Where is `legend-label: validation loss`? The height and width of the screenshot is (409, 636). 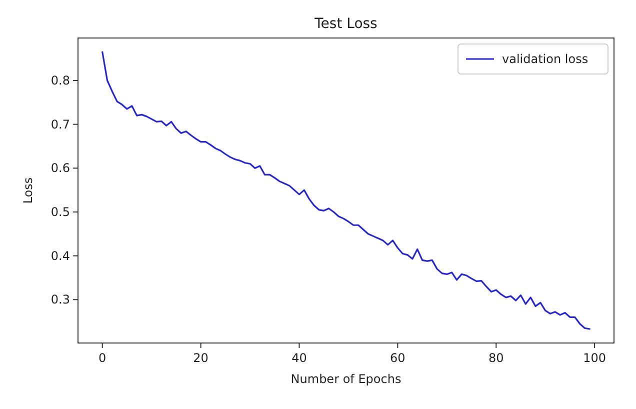 legend-label: validation loss is located at coordinates (545, 59).